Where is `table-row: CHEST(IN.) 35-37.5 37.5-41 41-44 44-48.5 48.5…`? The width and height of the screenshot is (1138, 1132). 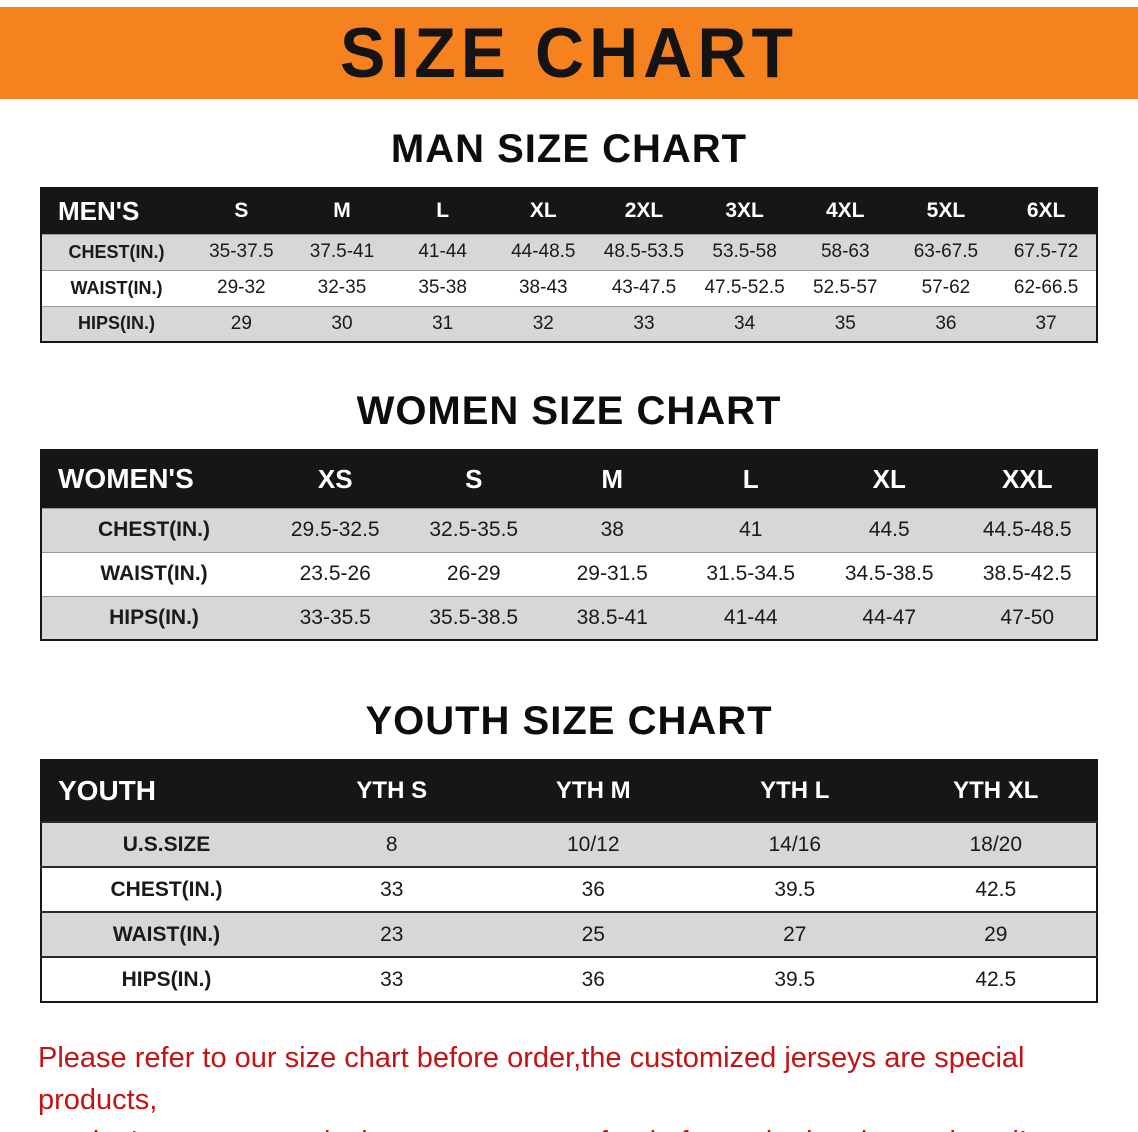 table-row: CHEST(IN.) 35-37.5 37.5-41 41-44 44-48.5 48.5… is located at coordinates (569, 252).